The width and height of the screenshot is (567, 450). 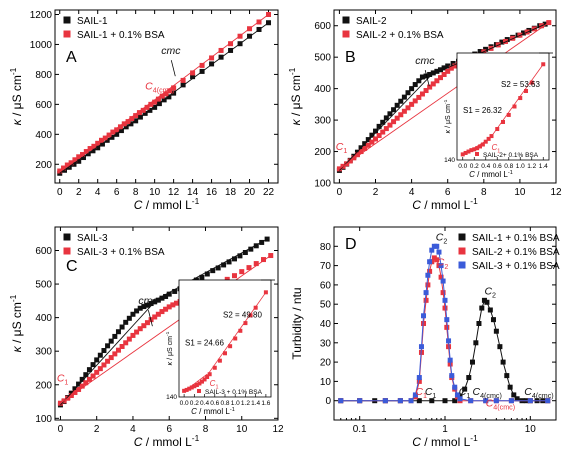 I want to click on inset-frame, so click(x=503, y=106).